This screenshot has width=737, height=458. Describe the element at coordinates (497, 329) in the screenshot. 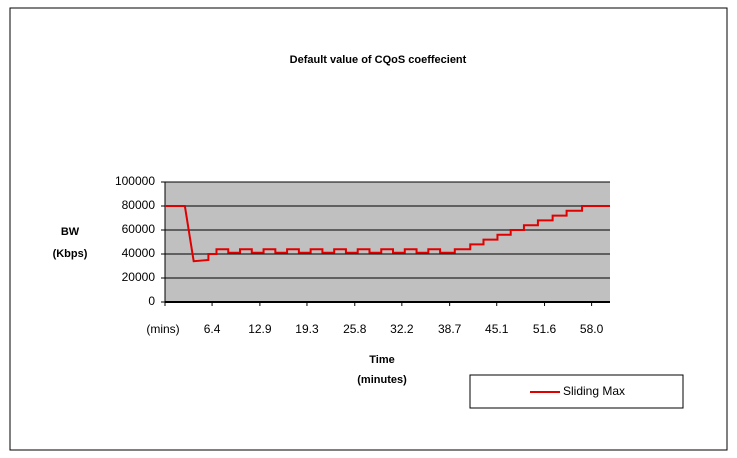

I see `x-tick-label: 45.1` at that location.